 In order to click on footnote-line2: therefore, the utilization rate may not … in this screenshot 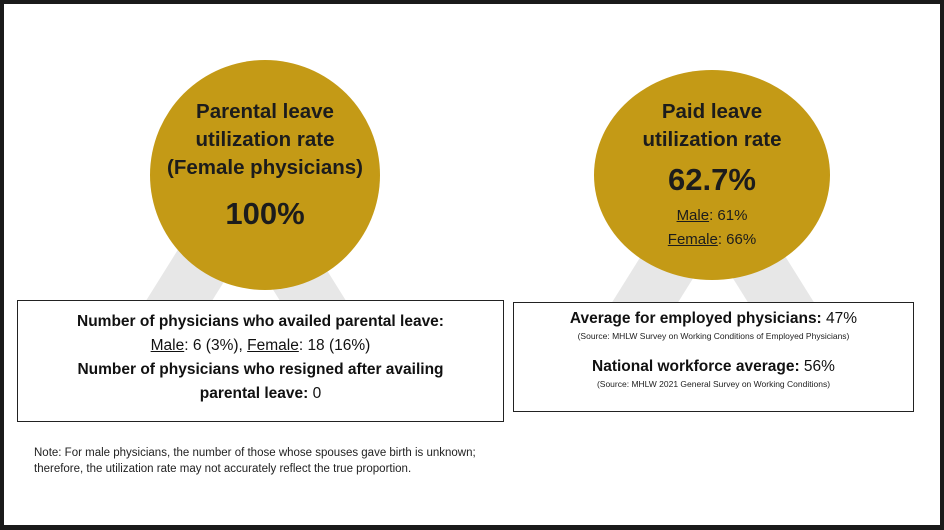, I will do `click(223, 469)`.